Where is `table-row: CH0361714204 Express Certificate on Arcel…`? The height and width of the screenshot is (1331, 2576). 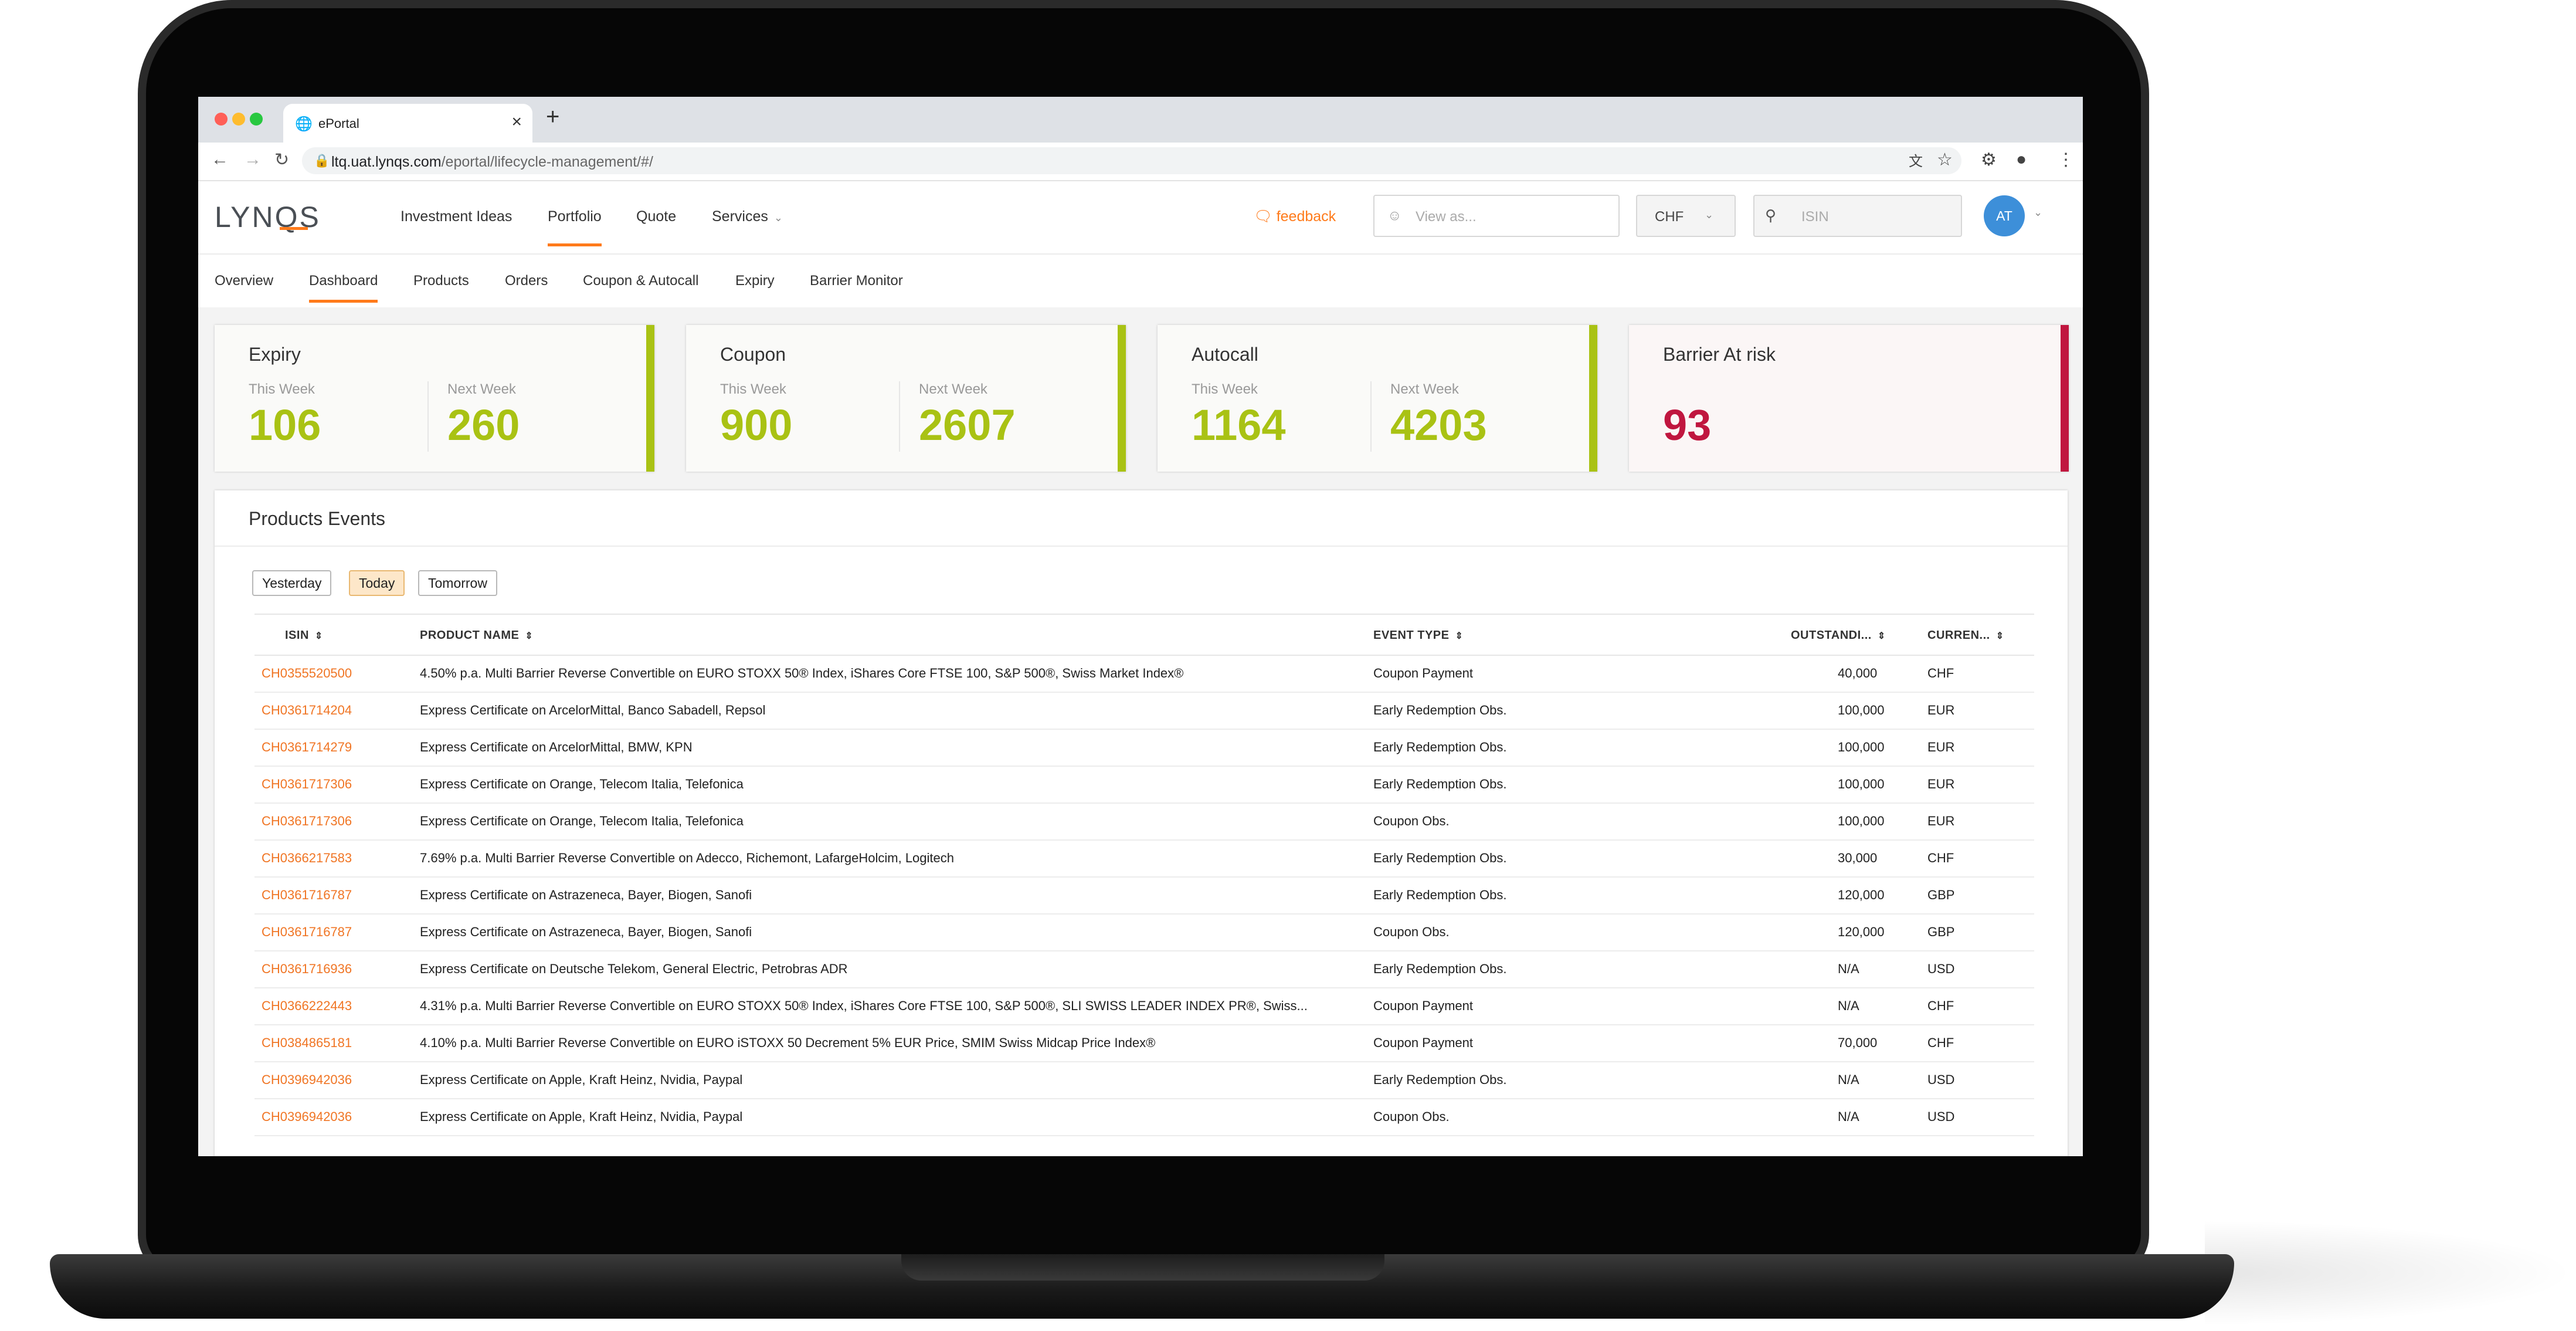 table-row: CH0361714204 Express Certificate on Arcel… is located at coordinates (1144, 711).